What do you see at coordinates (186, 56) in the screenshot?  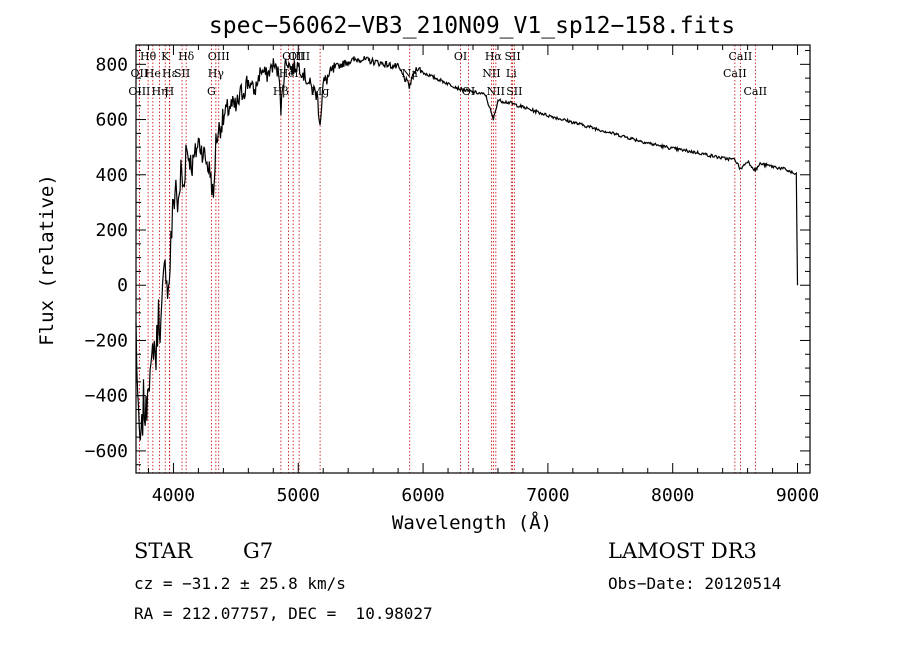 I see `line-marker-label: Hδ` at bounding box center [186, 56].